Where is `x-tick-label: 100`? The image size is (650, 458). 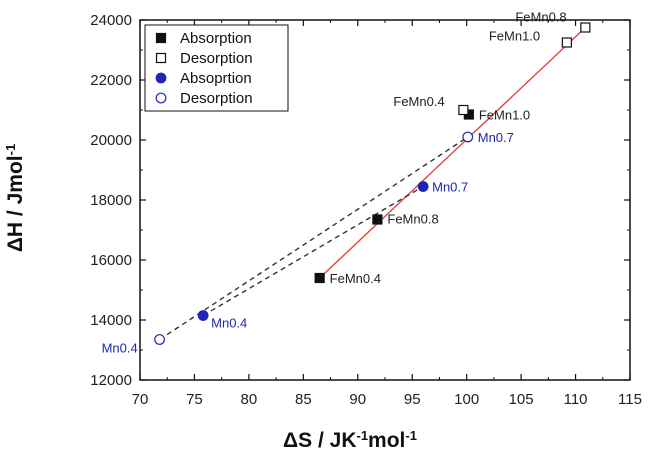
x-tick-label: 100 is located at coordinates (466, 399).